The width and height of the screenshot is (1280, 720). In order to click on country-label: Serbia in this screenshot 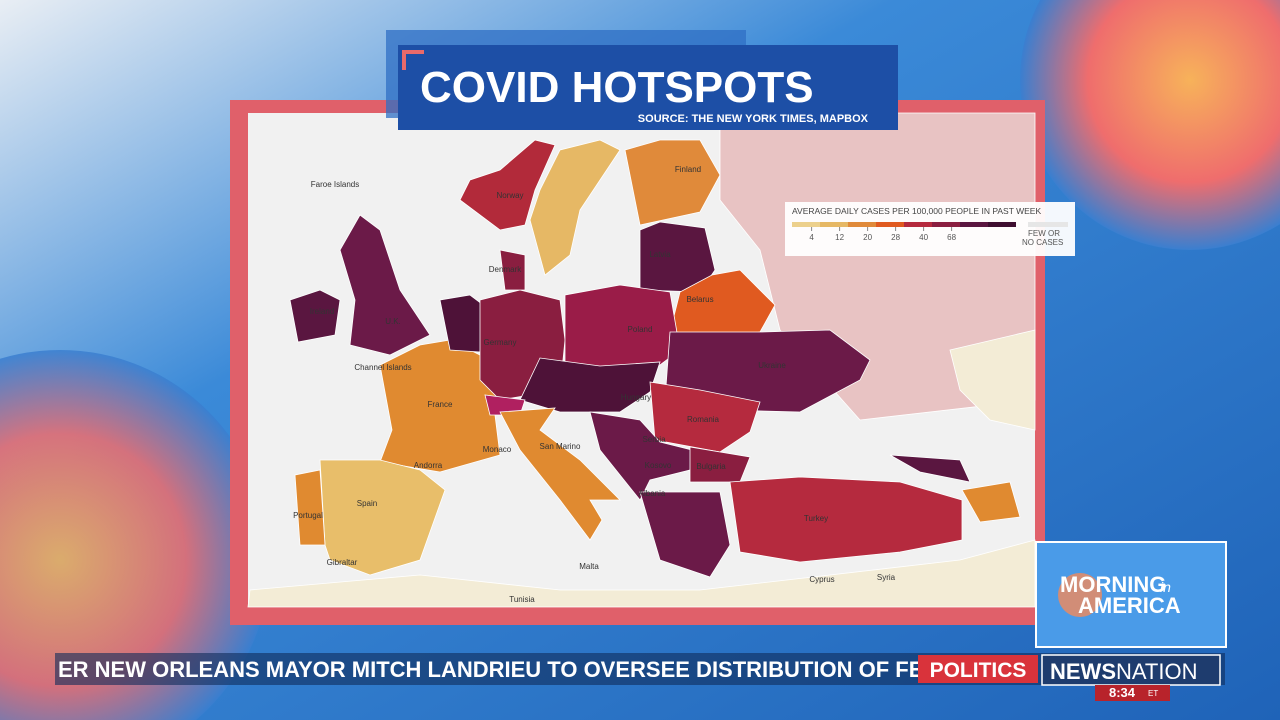, I will do `click(654, 439)`.